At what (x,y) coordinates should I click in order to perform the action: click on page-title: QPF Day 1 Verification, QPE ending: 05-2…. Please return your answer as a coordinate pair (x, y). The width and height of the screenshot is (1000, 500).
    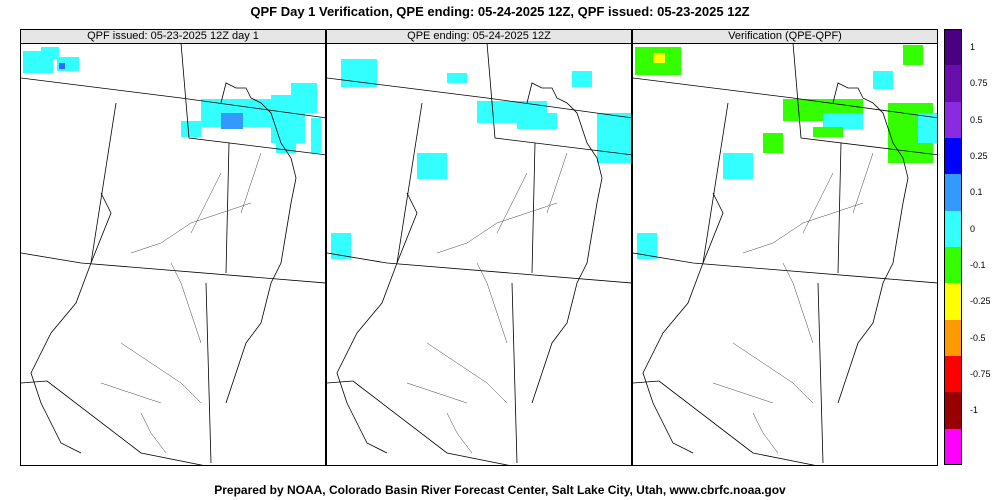
    Looking at the image, I should click on (500, 11).